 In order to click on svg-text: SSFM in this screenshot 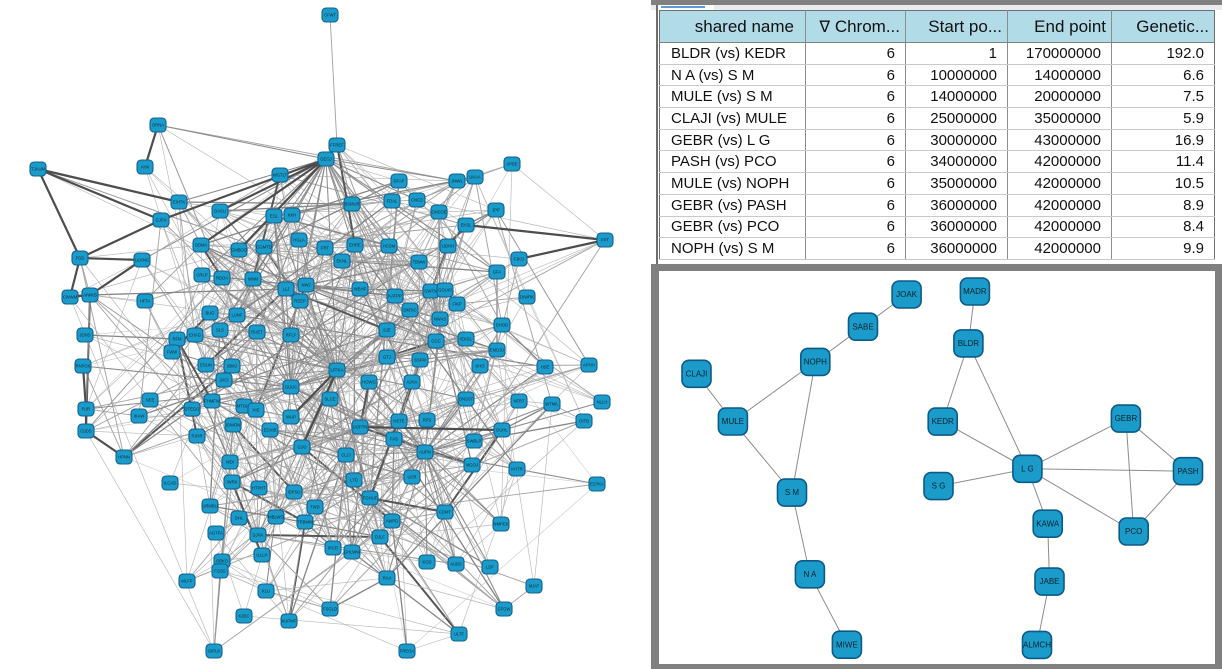, I will do `click(420, 360)`.